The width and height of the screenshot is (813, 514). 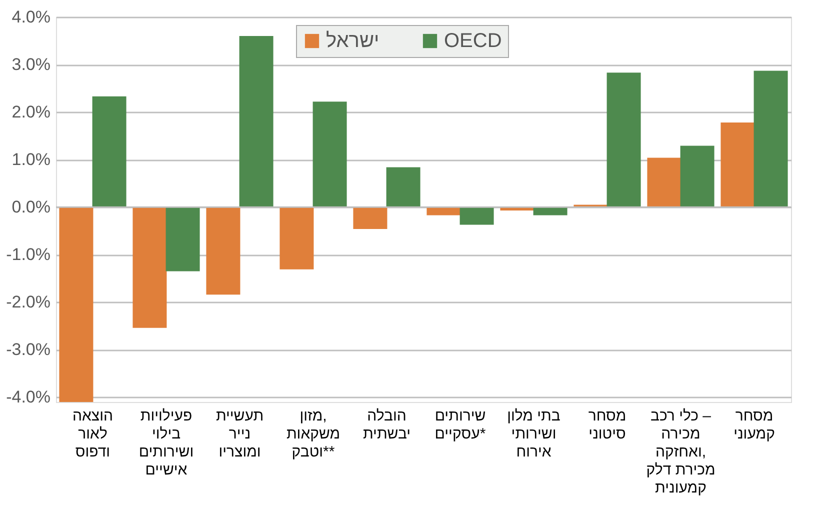 What do you see at coordinates (240, 434) in the screenshot?
I see `x-tick-label: תעשיית נייר ומוצריו` at bounding box center [240, 434].